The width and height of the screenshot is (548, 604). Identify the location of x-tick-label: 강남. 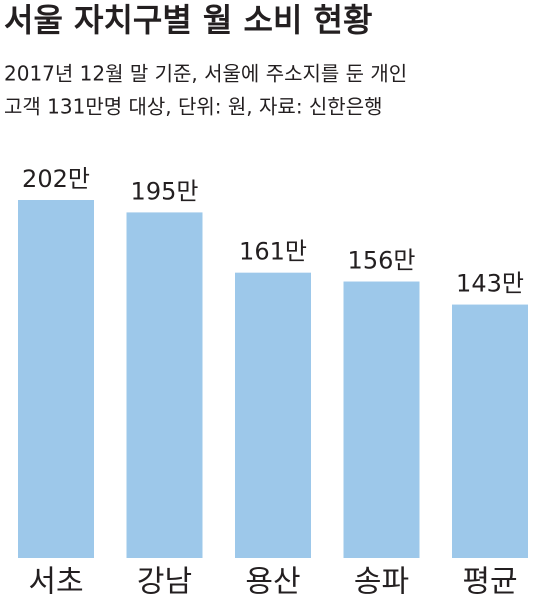
(164, 582).